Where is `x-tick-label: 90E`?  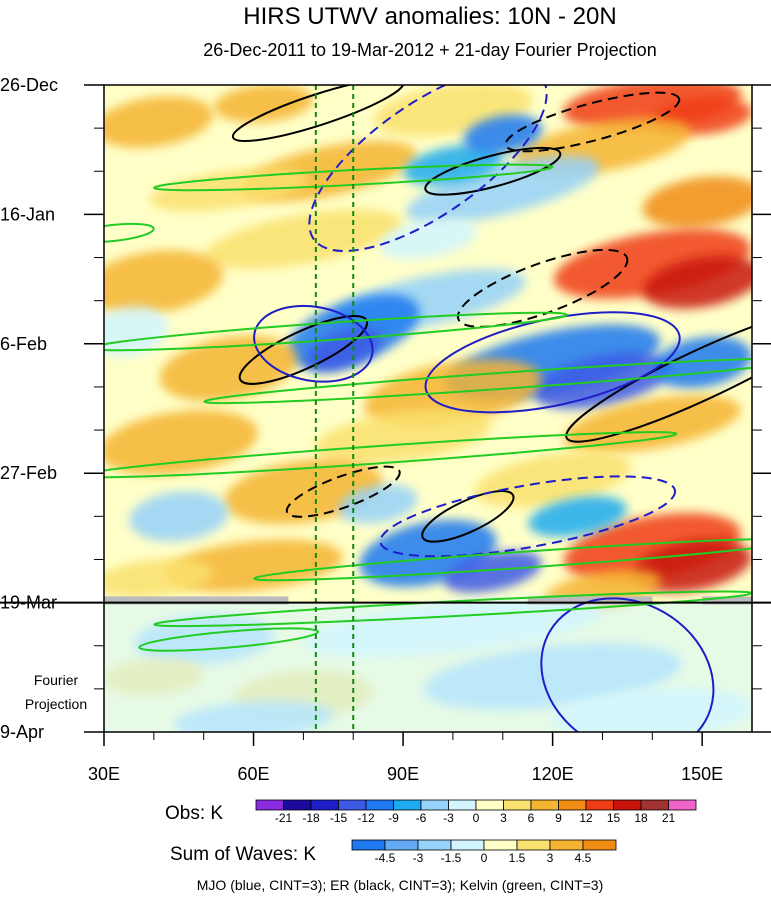 x-tick-label: 90E is located at coordinates (403, 774).